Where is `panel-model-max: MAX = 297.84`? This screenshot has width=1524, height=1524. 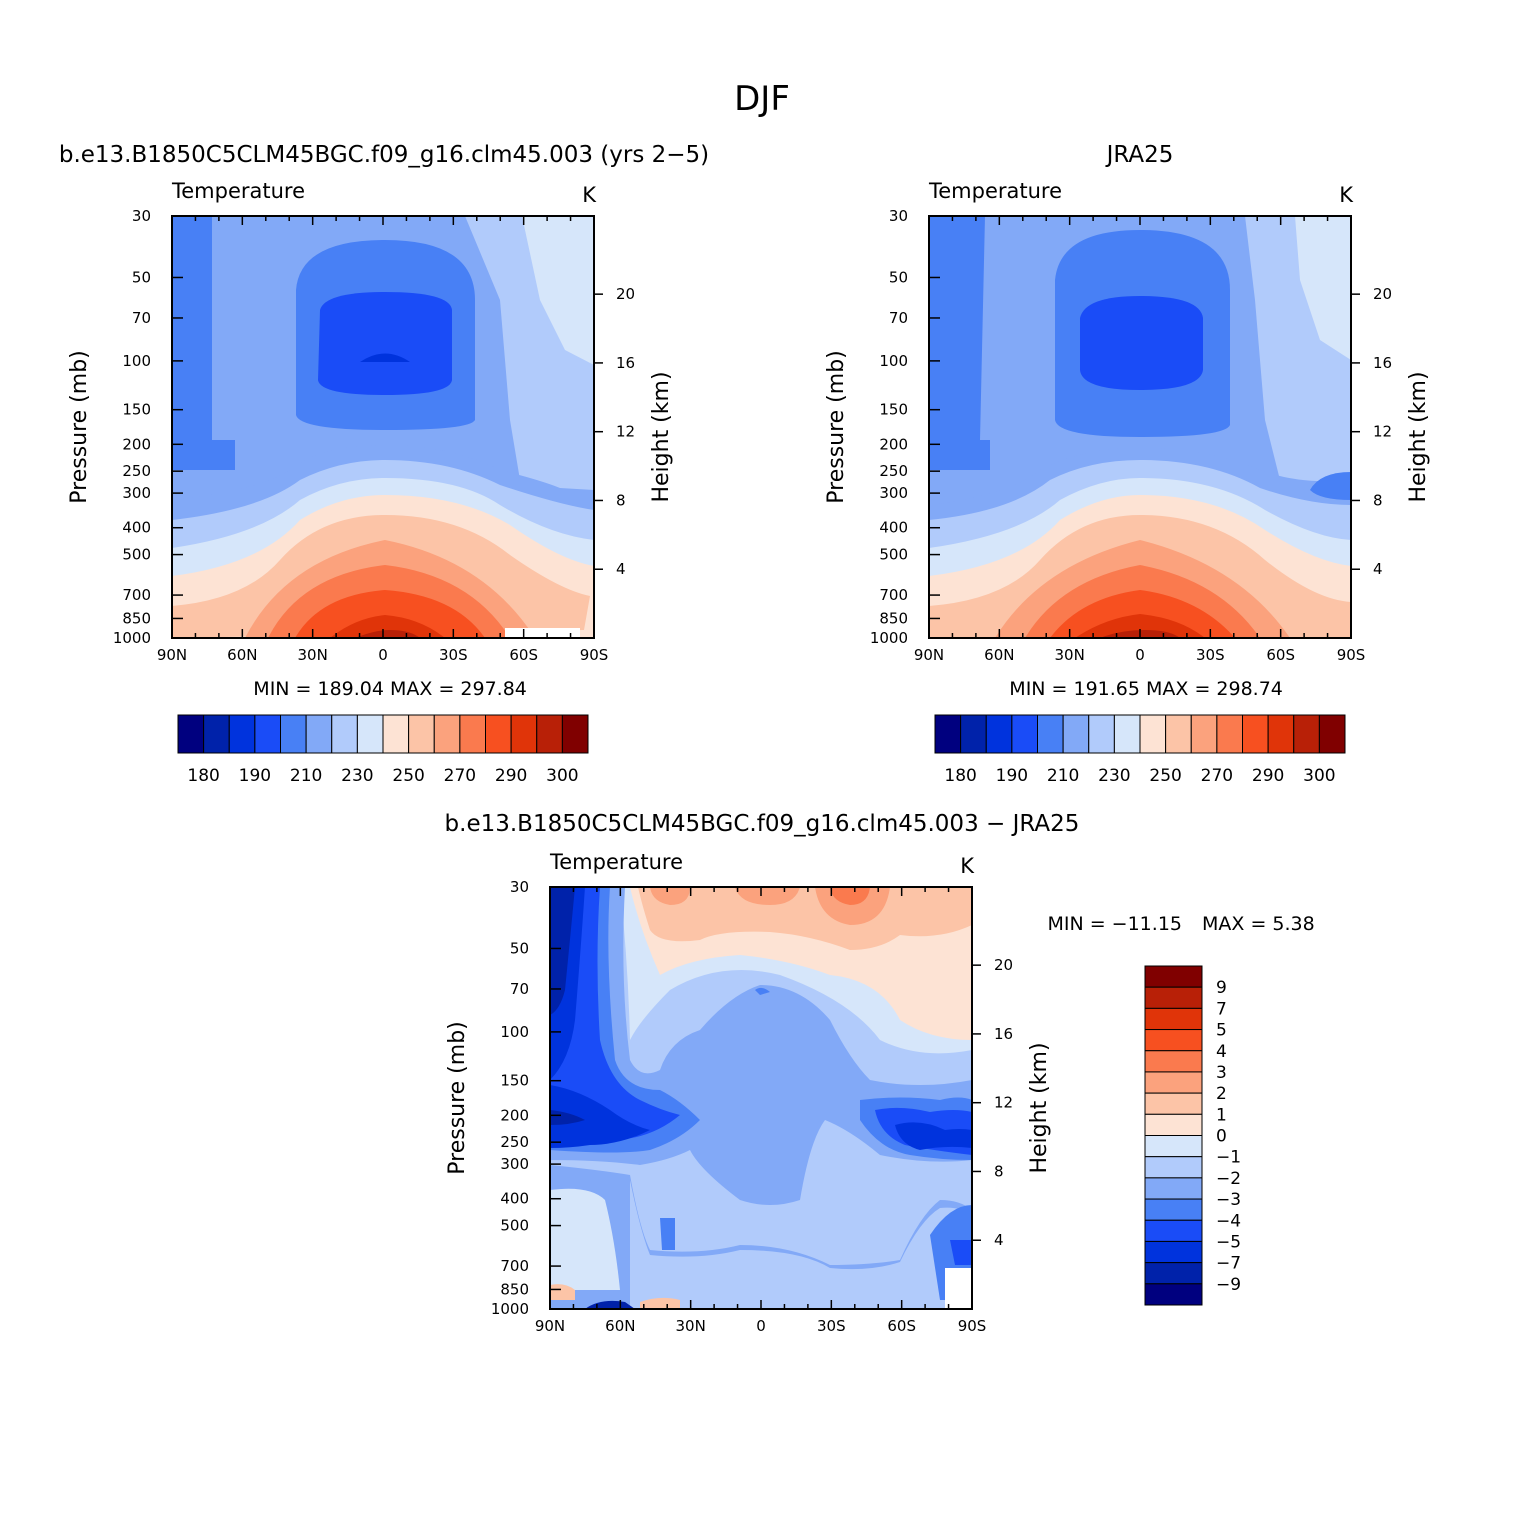
panel-model-max: MAX = 297.84 is located at coordinates (458, 689).